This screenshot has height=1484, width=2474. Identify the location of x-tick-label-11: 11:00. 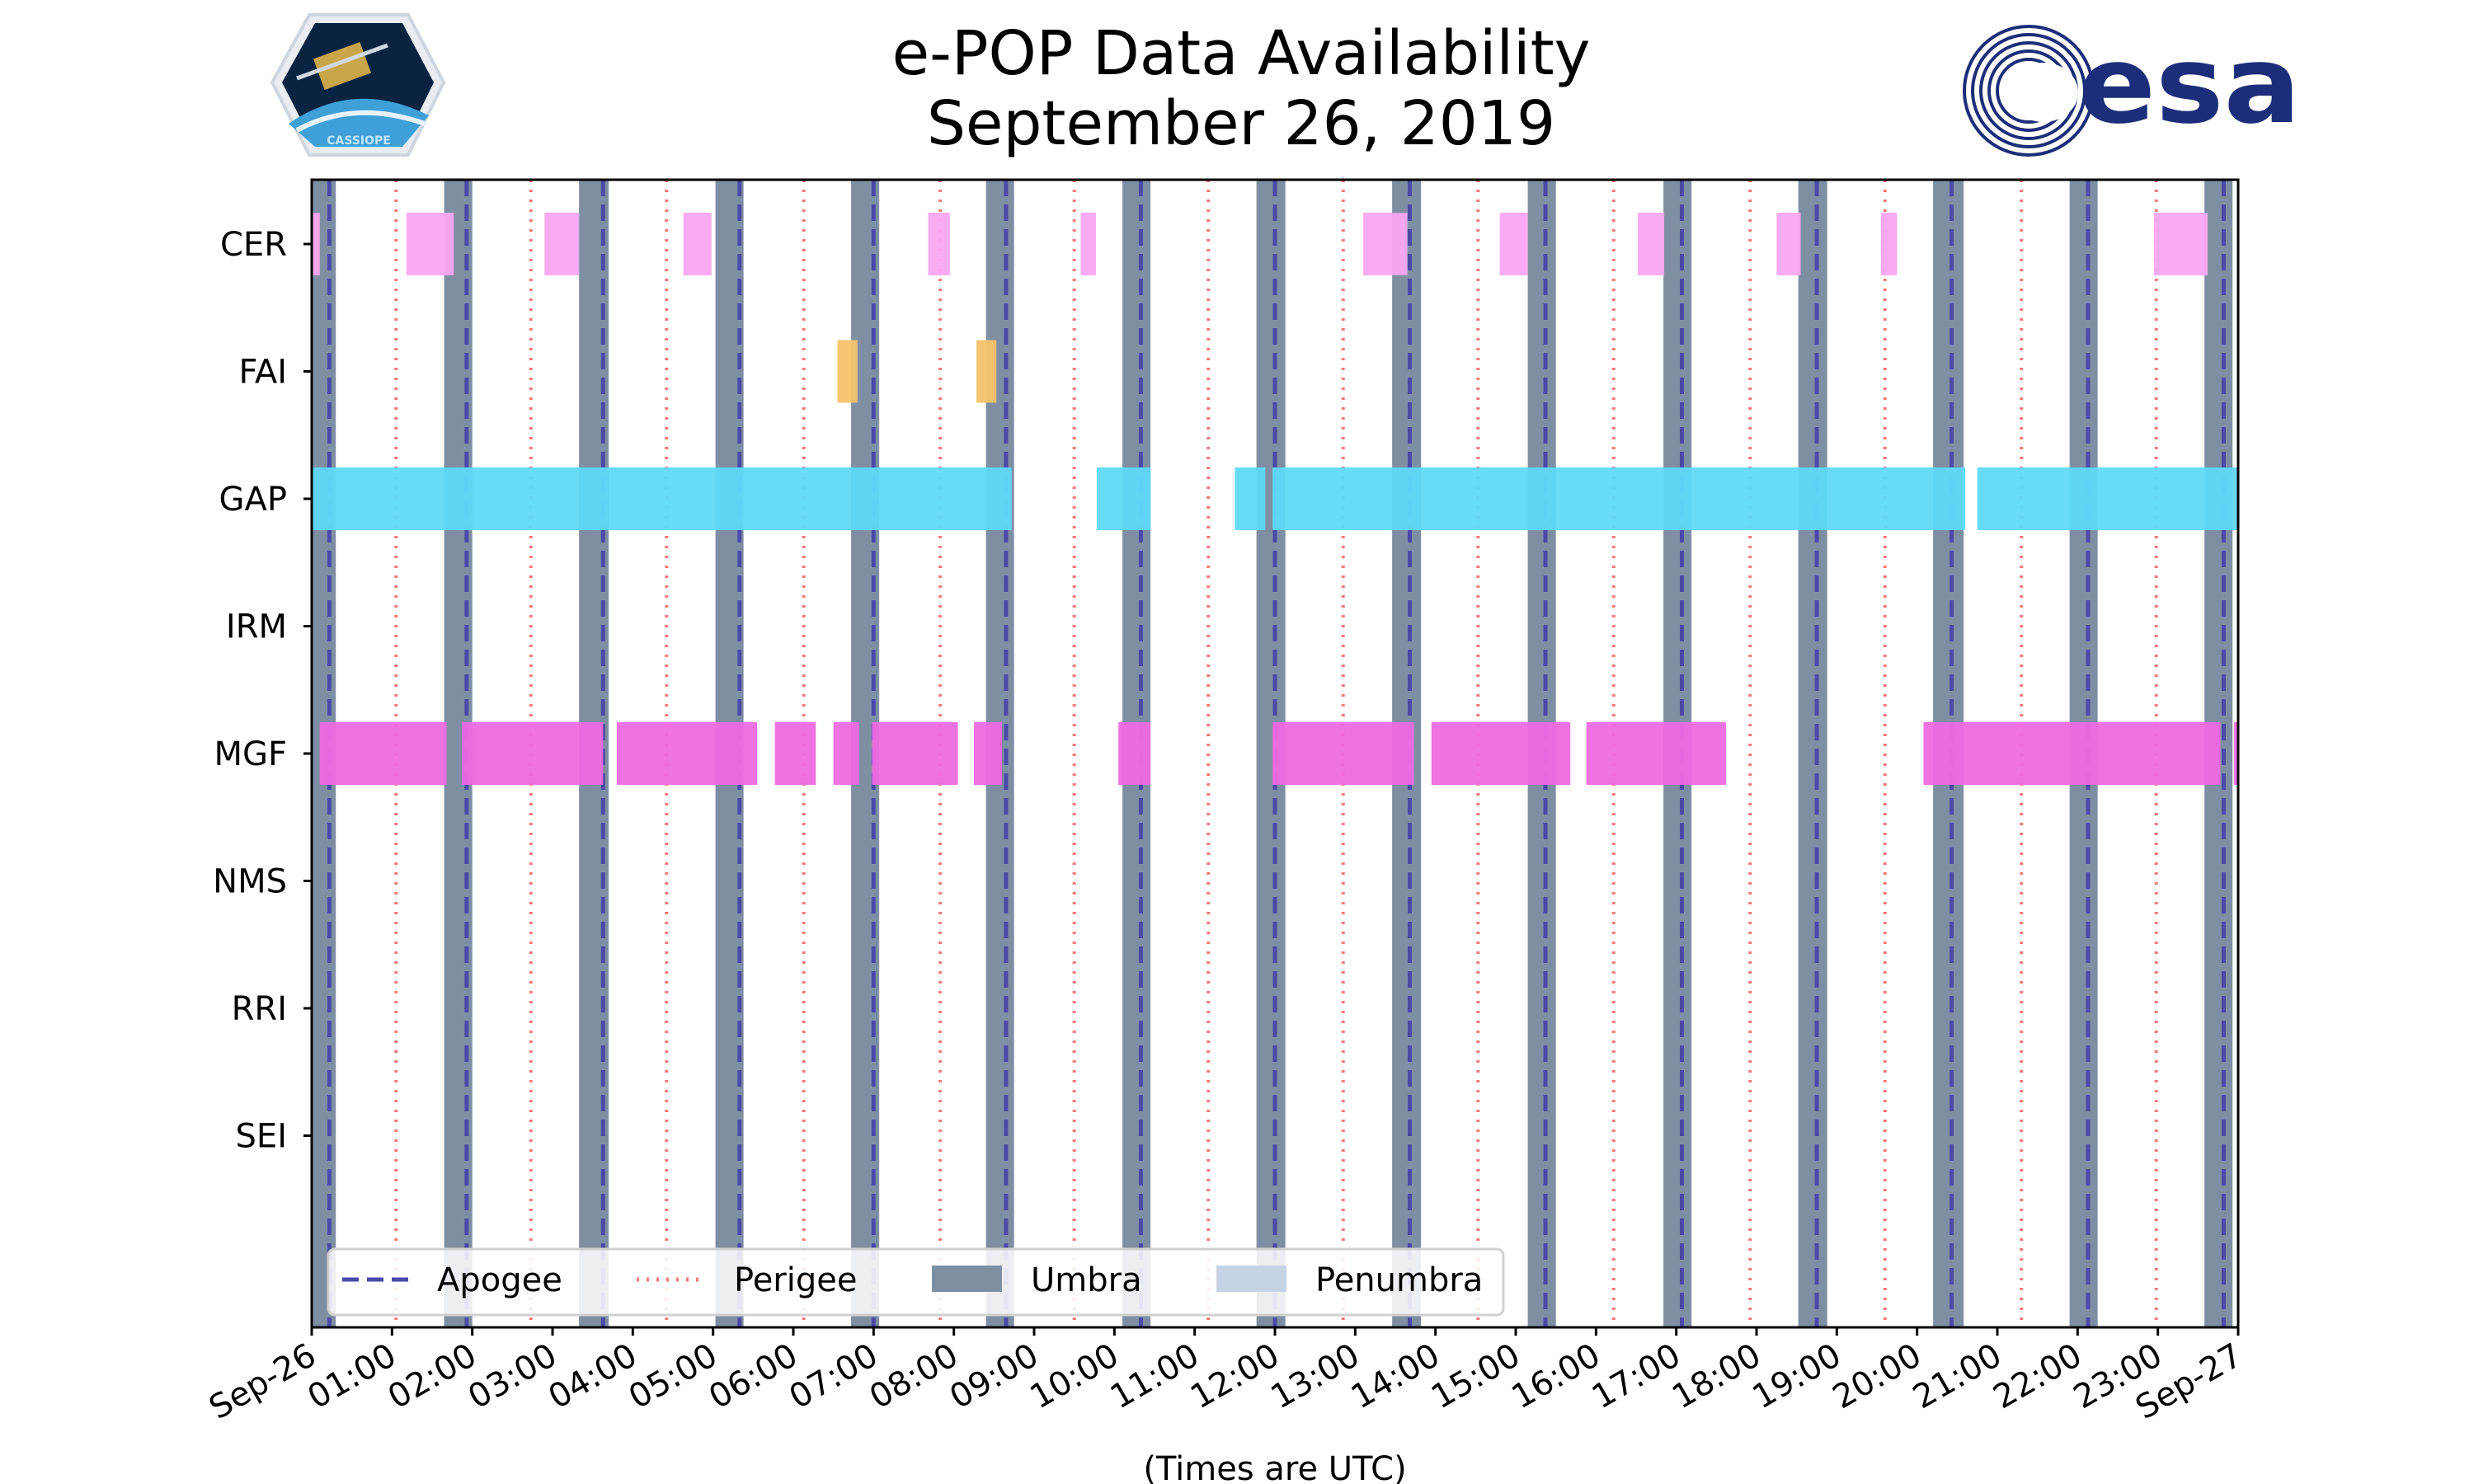
(1155, 1376).